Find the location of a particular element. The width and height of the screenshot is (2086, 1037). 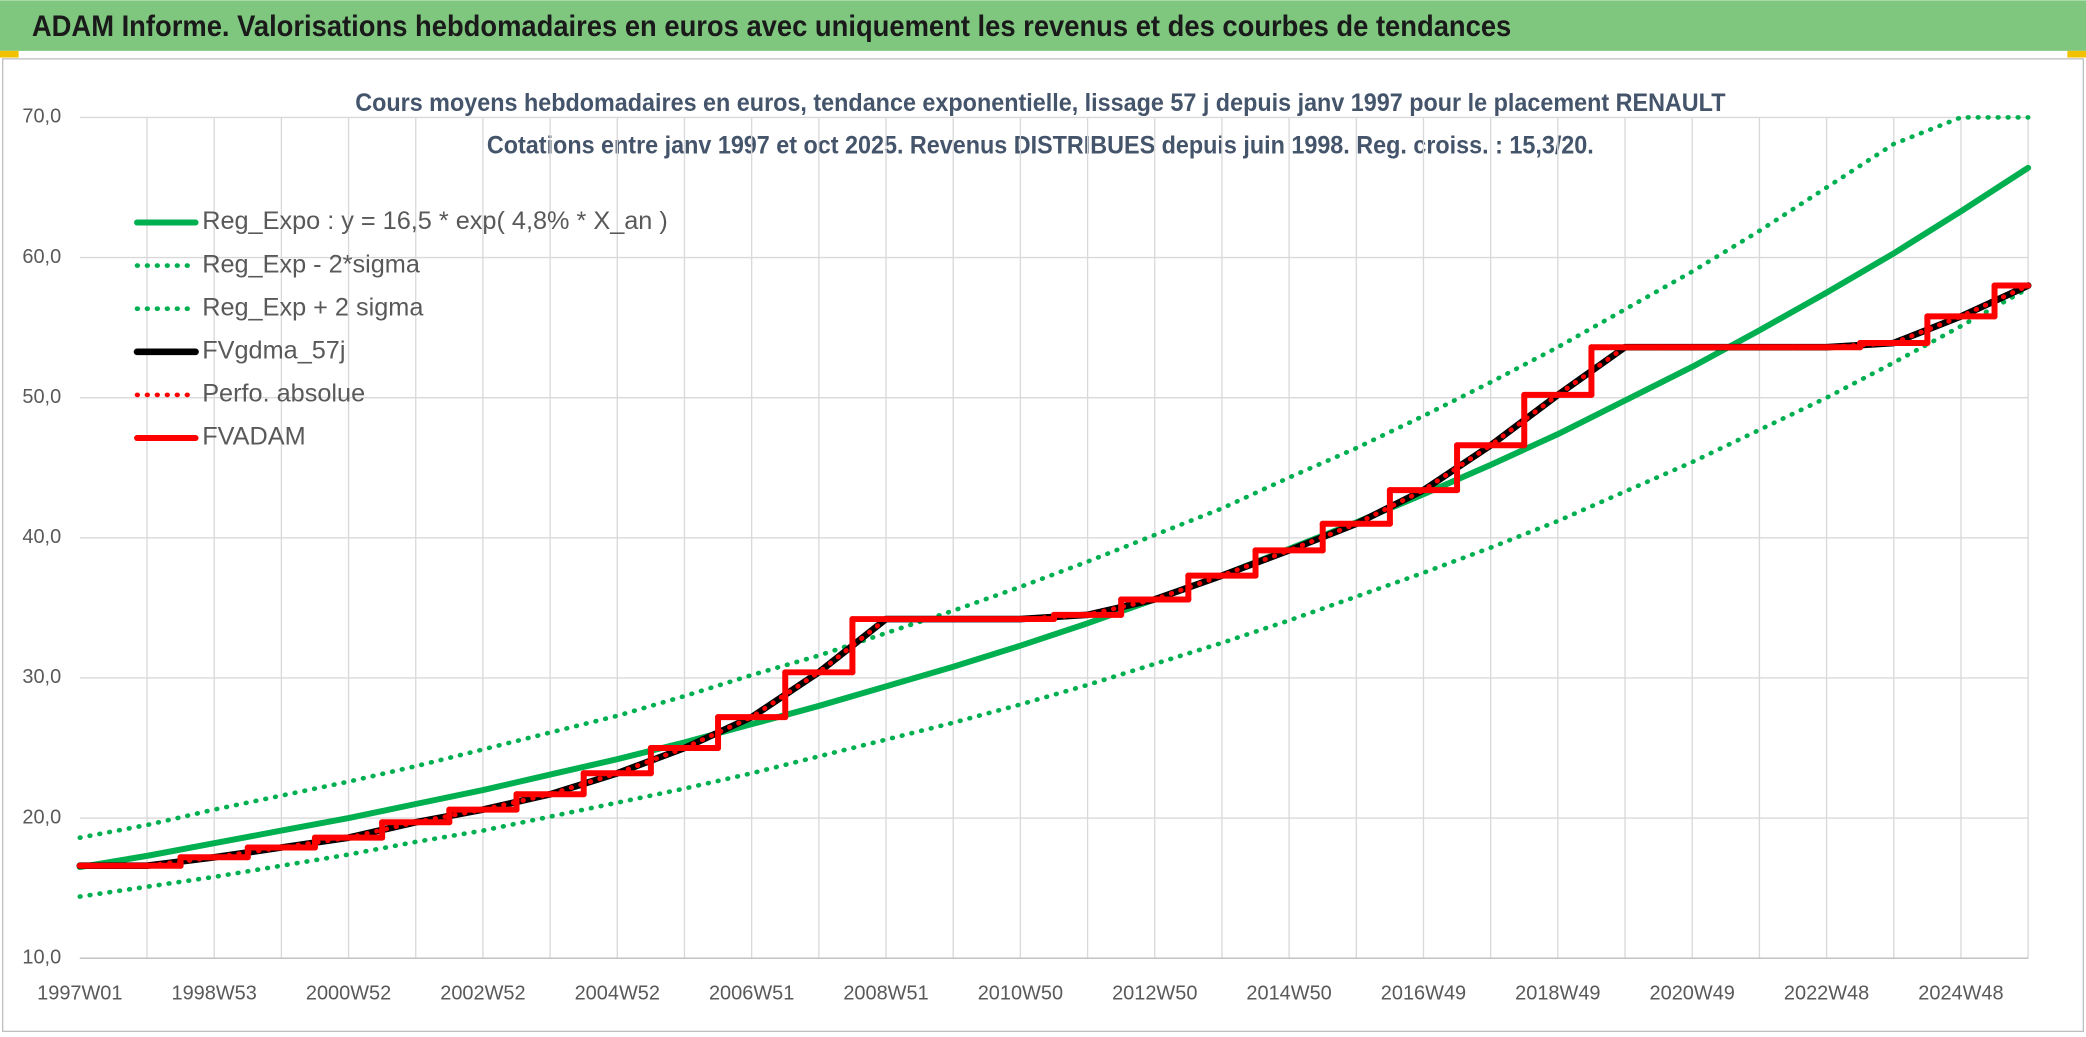

legend-label: Perfo. absolue is located at coordinates (283, 394).